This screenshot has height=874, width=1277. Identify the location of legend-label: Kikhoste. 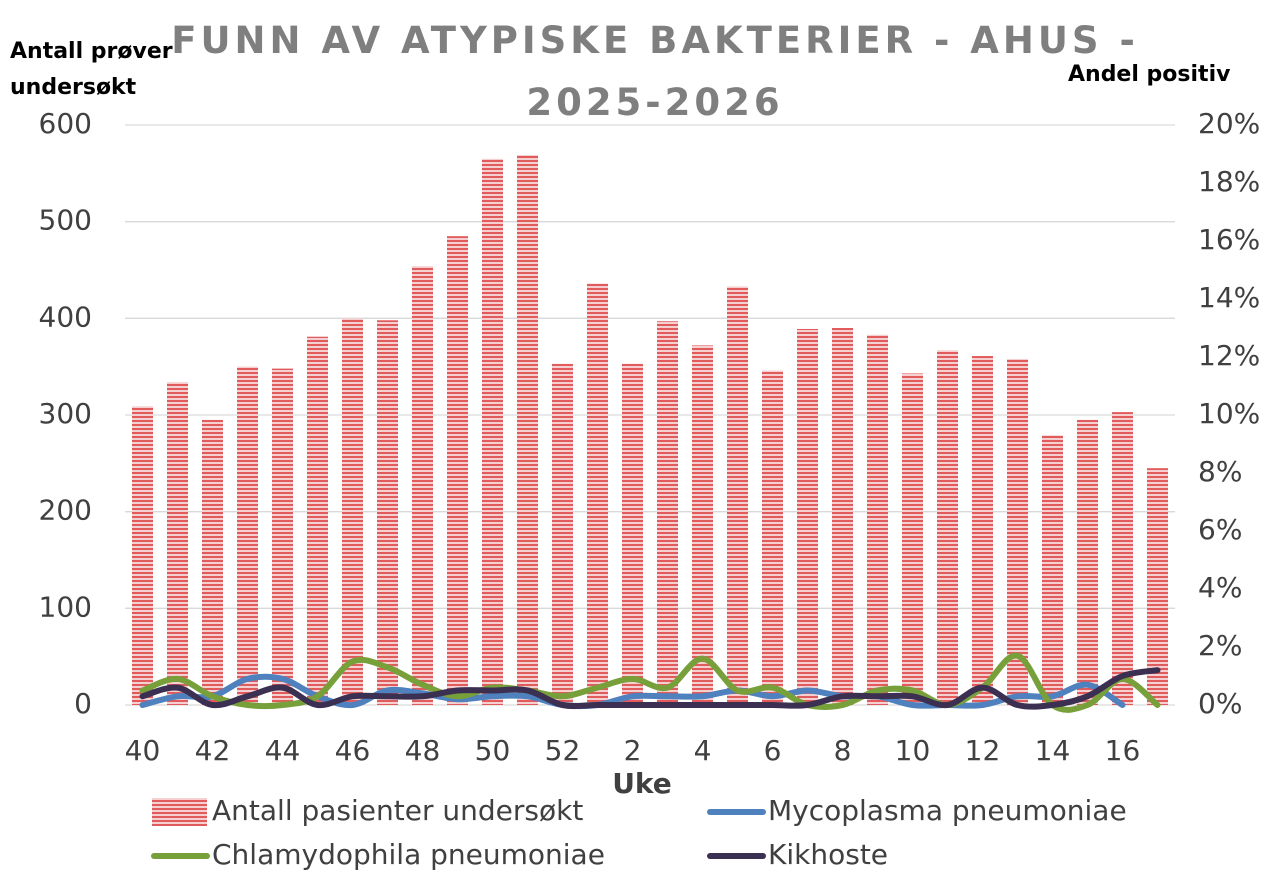
(828, 854).